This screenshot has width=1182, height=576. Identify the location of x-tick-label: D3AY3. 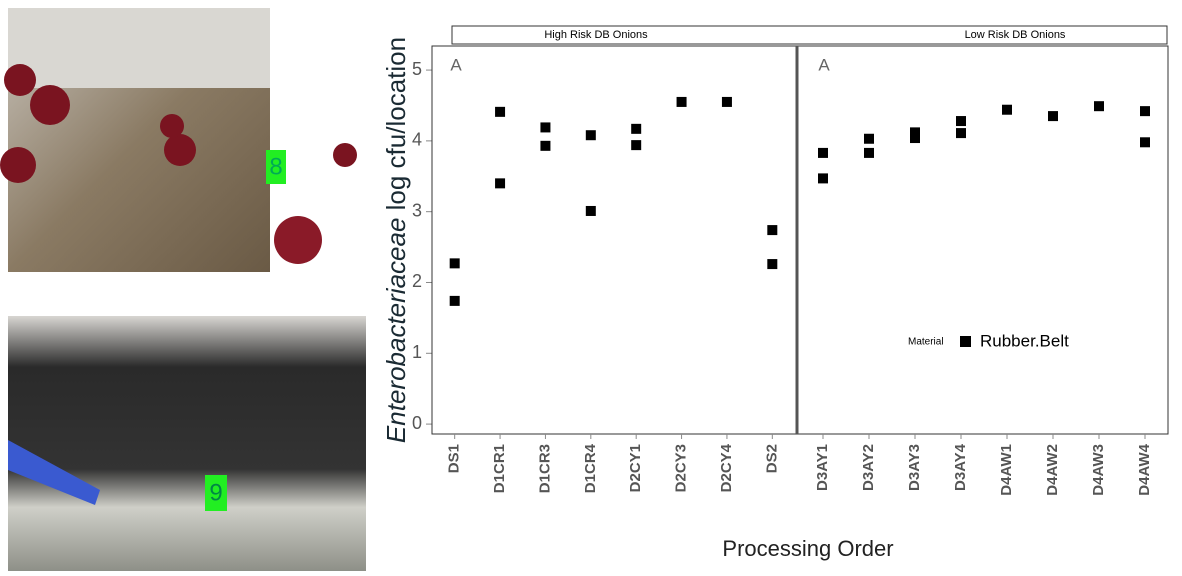
(914, 467).